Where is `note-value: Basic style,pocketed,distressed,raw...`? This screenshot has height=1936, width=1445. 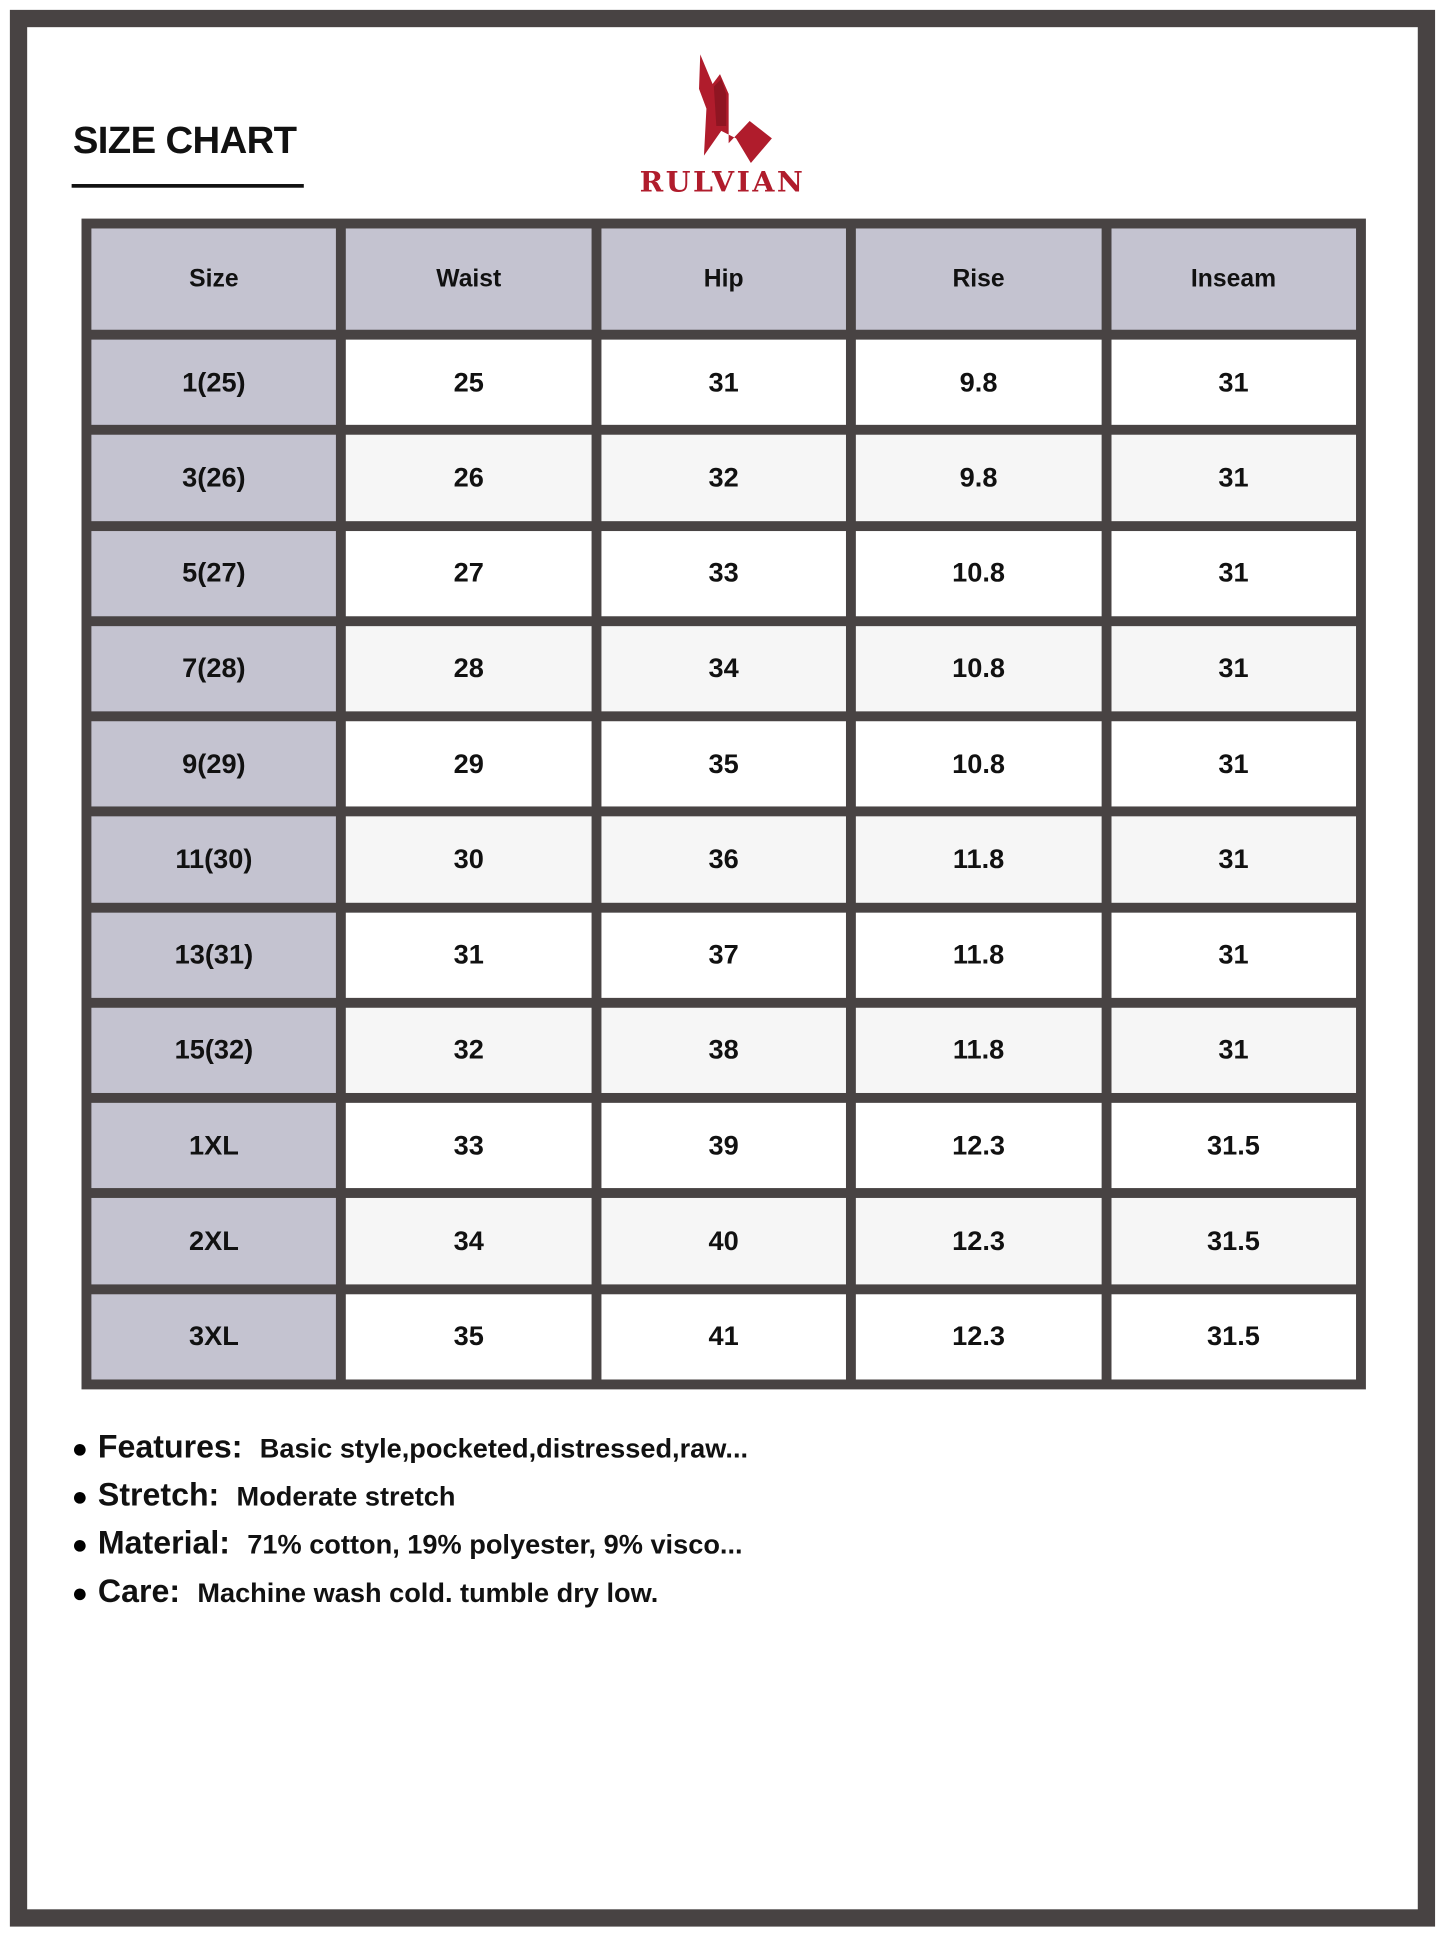 note-value: Basic style,pocketed,distressed,raw... is located at coordinates (504, 1448).